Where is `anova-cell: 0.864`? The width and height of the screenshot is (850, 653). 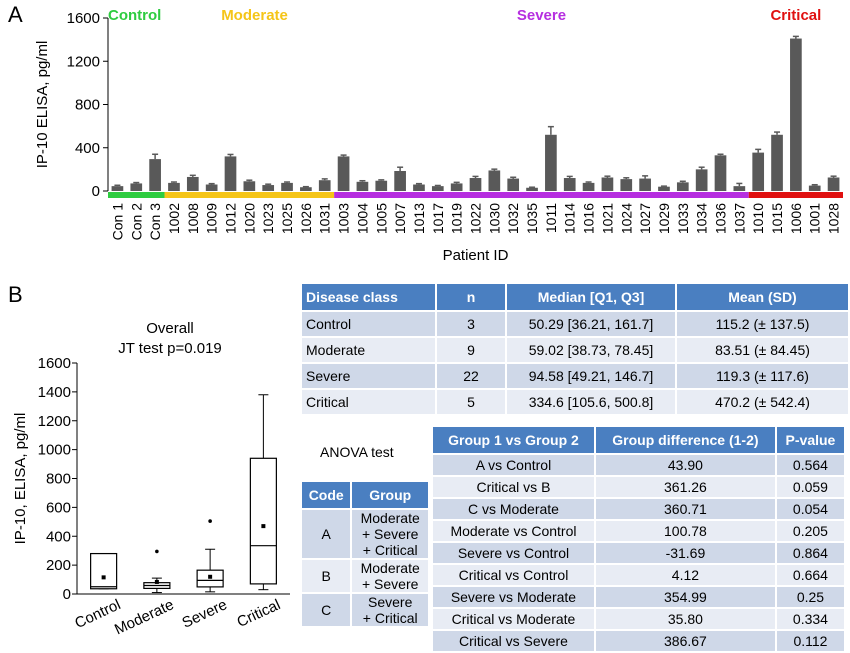 anova-cell: 0.864 is located at coordinates (810, 553).